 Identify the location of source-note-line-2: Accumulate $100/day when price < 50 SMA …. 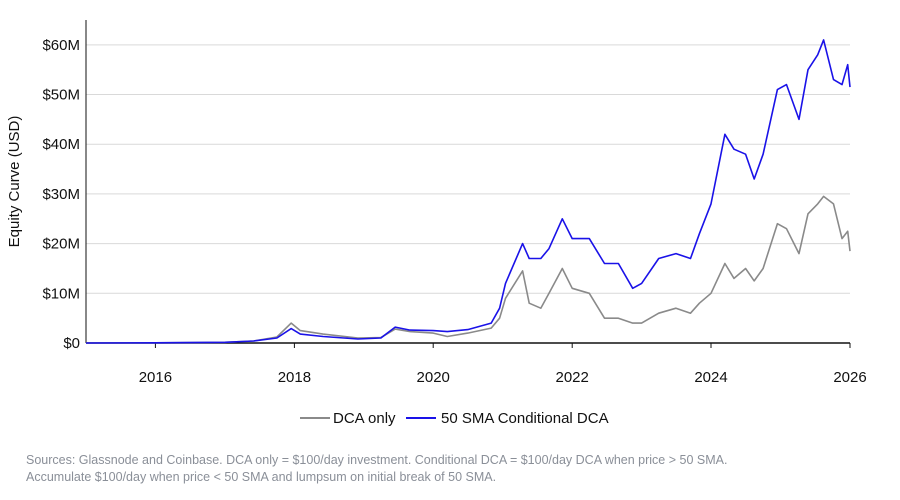
(261, 477).